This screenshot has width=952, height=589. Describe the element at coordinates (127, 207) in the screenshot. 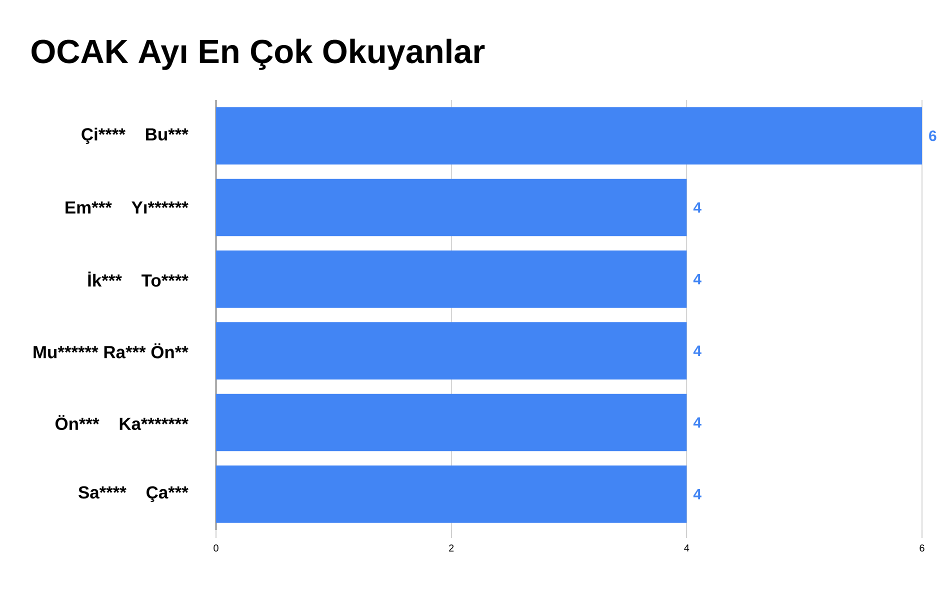

I see `y-tick-label: Em*** Yı******` at that location.